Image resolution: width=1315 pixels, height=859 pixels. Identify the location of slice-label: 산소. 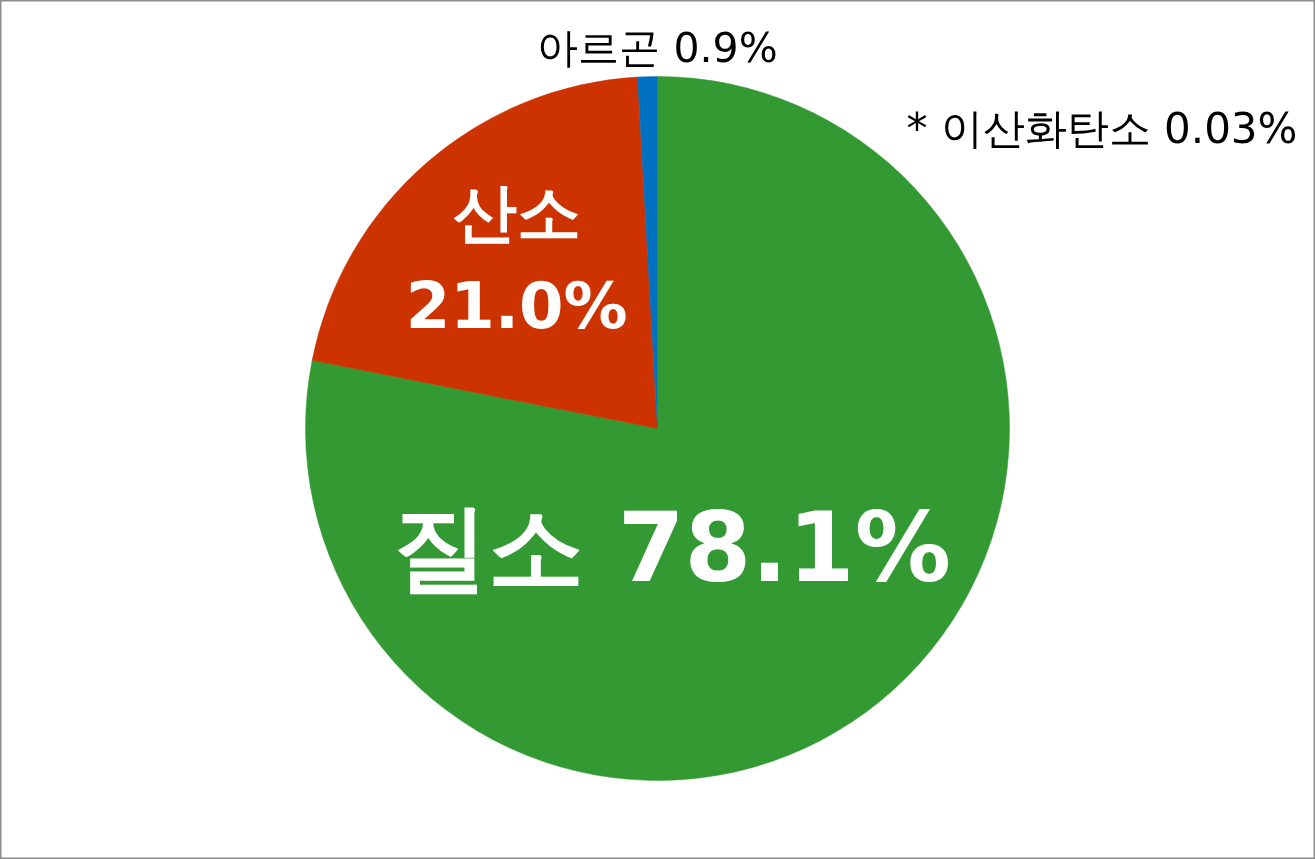
(516, 213).